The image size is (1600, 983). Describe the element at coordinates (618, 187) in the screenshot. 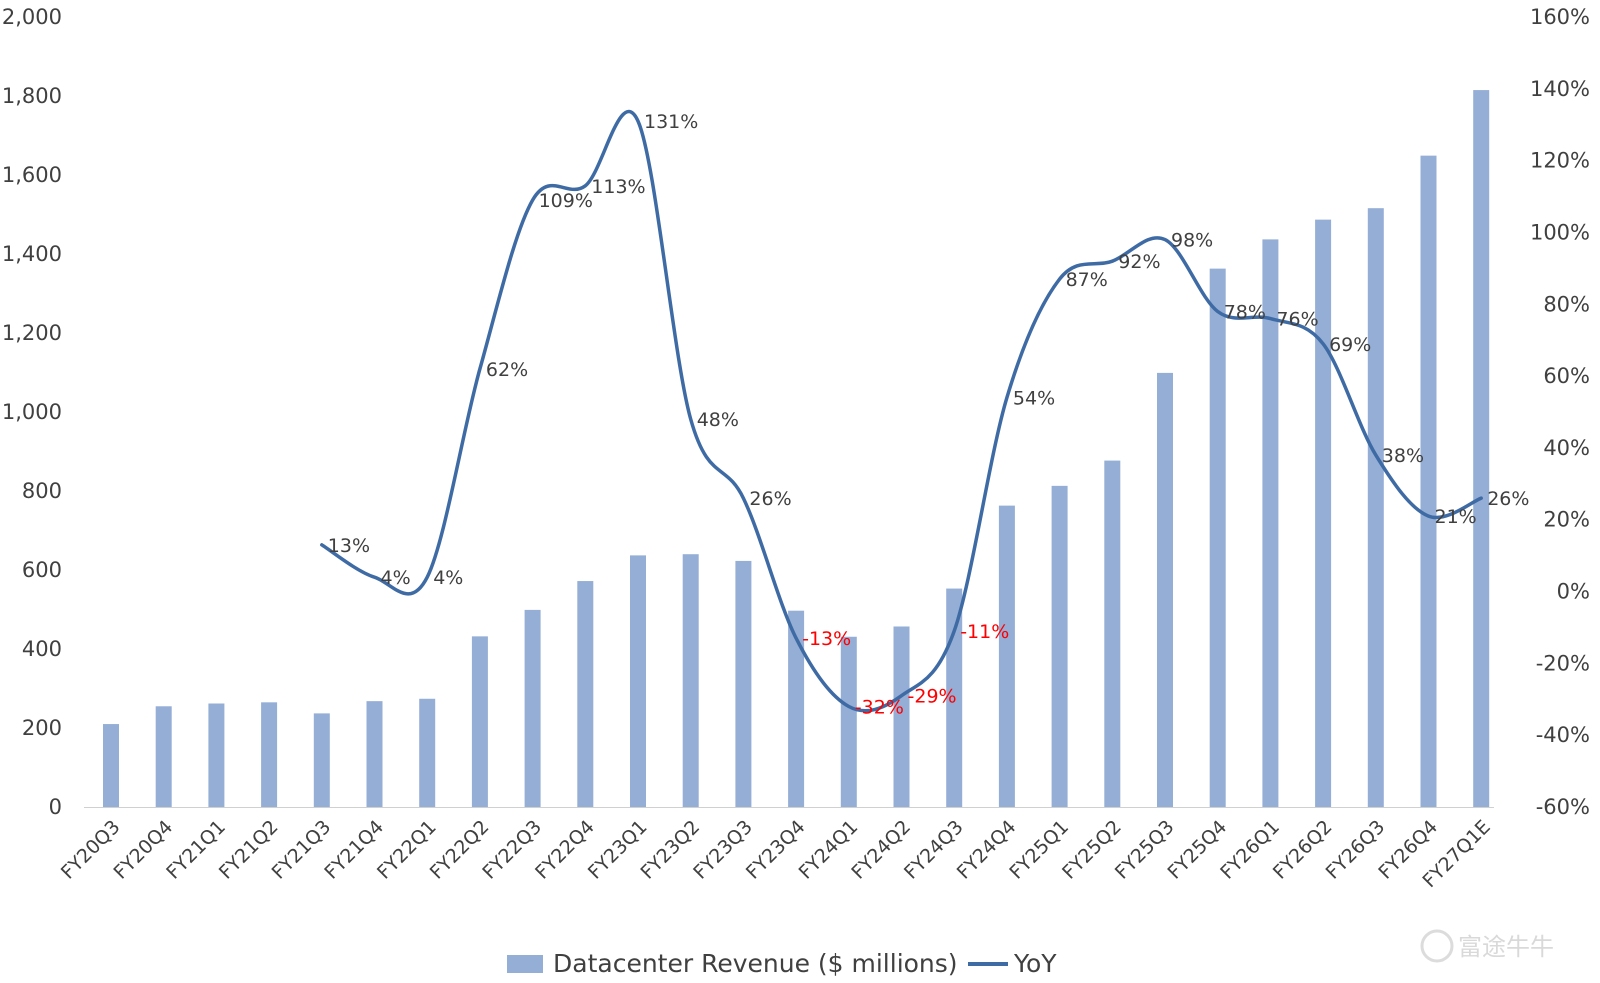

I see `yoy-data-label: 113%` at that location.